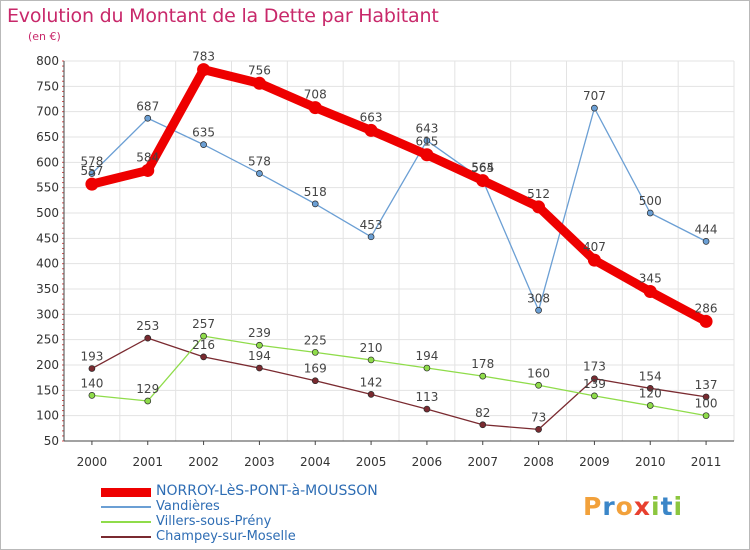 The image size is (750, 550). Describe the element at coordinates (482, 462) in the screenshot. I see `x-tick-label: 2007` at that location.